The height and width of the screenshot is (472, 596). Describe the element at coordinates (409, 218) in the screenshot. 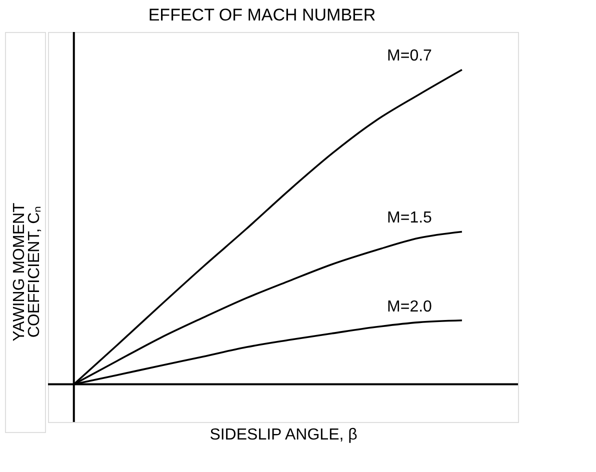

I see `series-label: M=1.5` at that location.